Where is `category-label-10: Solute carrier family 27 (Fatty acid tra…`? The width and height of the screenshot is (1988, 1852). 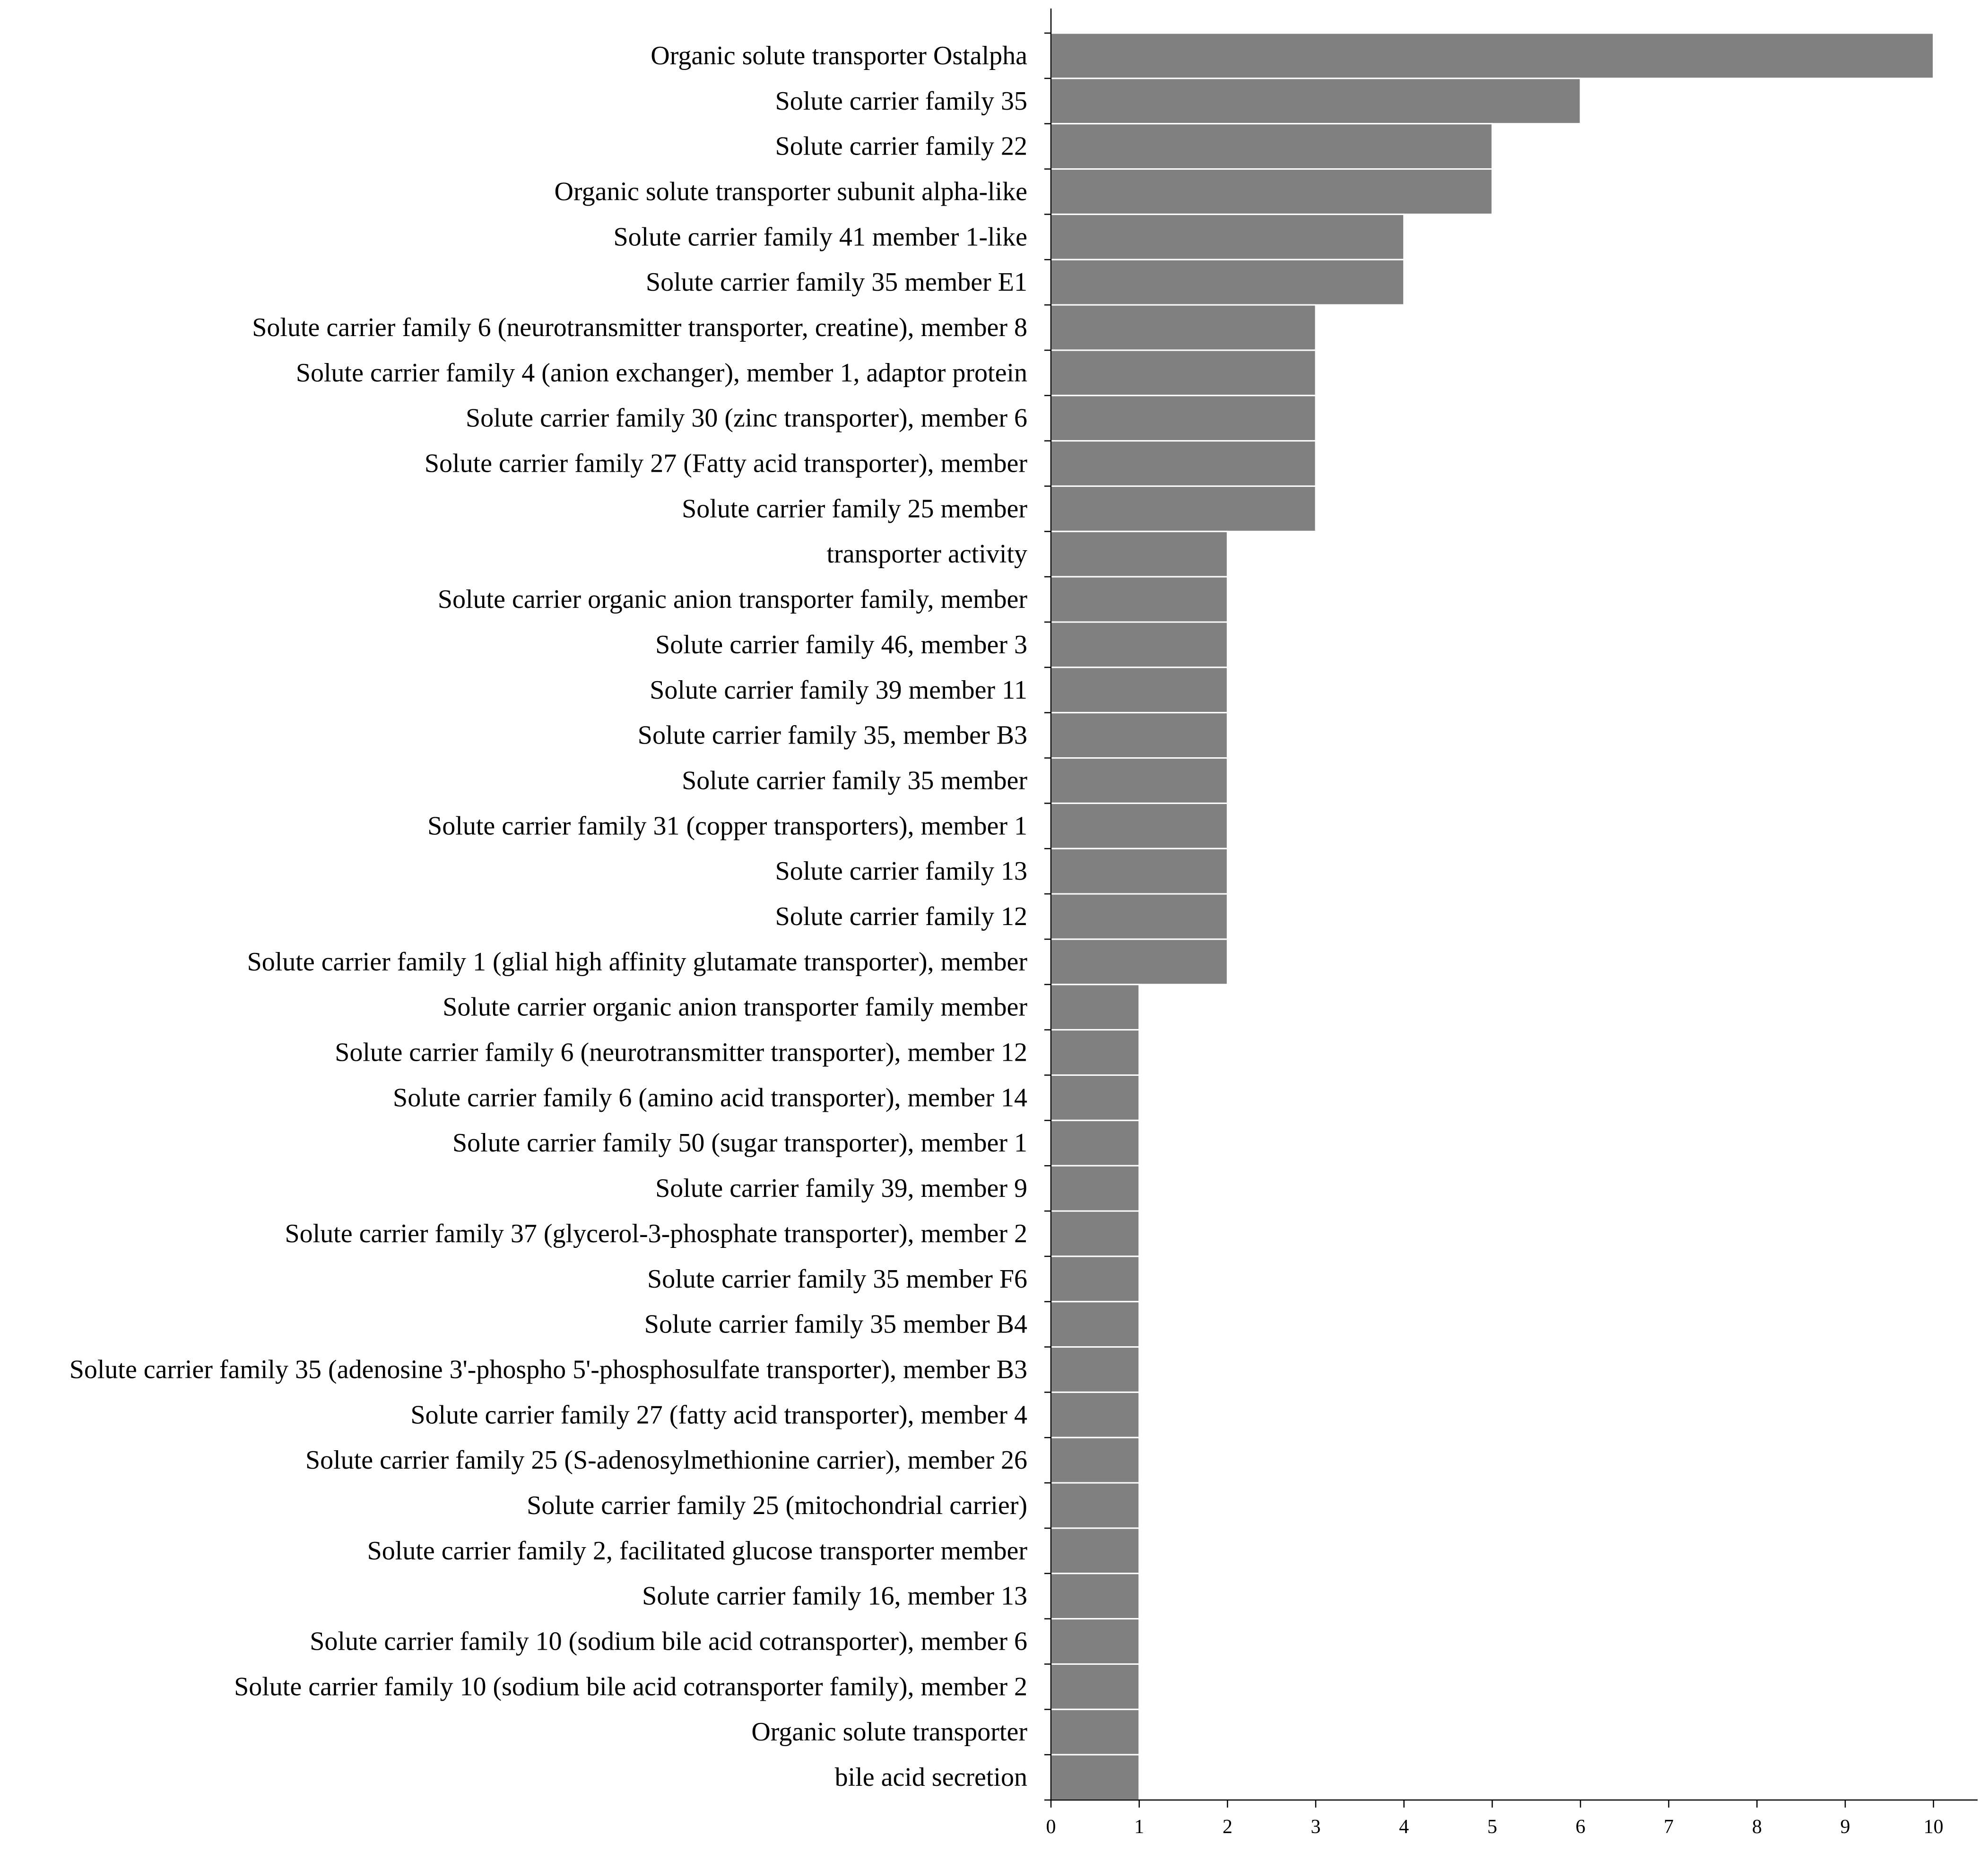
category-label-10: Solute carrier family 27 (Fatty acid tra… is located at coordinates (726, 464).